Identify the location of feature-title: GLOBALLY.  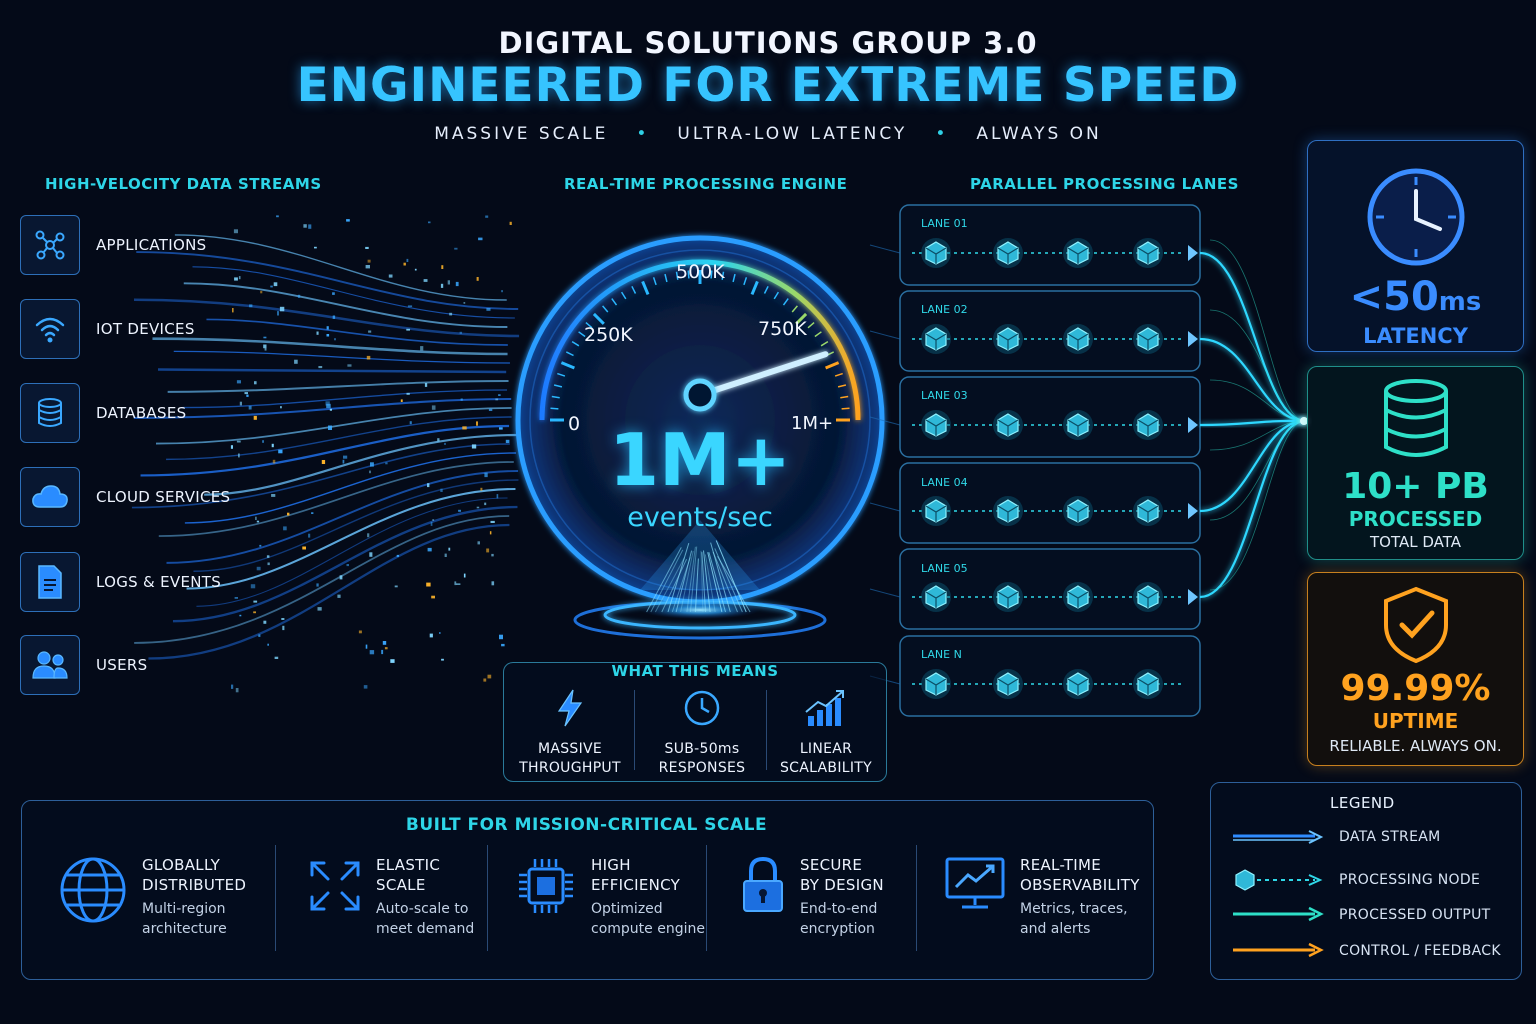
(181, 865).